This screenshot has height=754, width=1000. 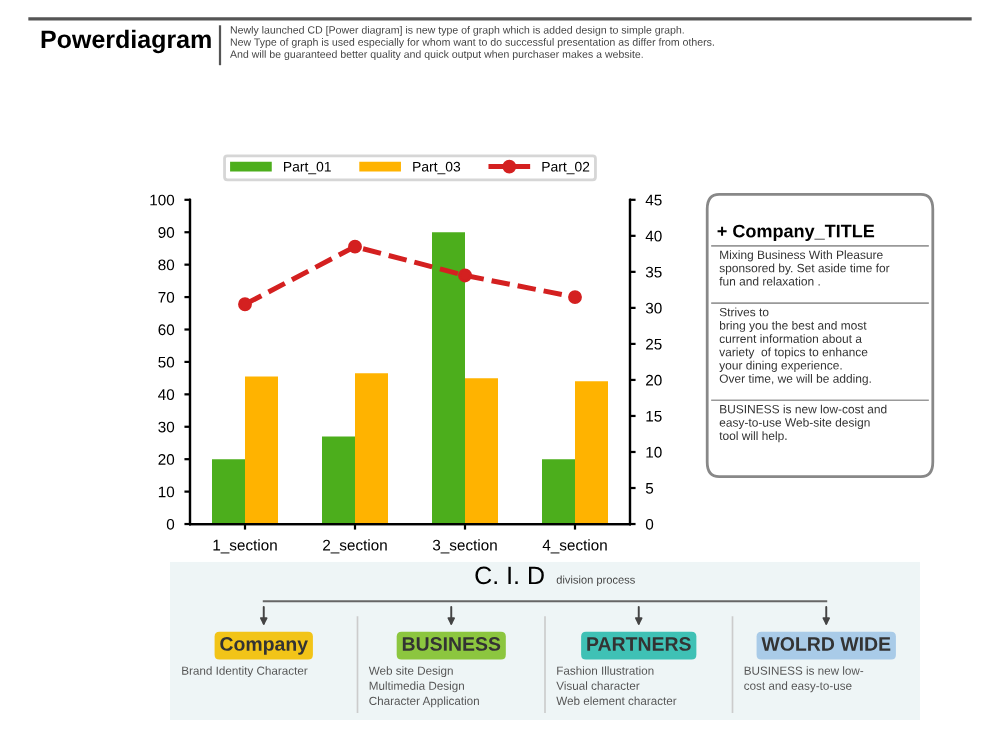 I want to click on category-label: PARTNERS, so click(x=639, y=644).